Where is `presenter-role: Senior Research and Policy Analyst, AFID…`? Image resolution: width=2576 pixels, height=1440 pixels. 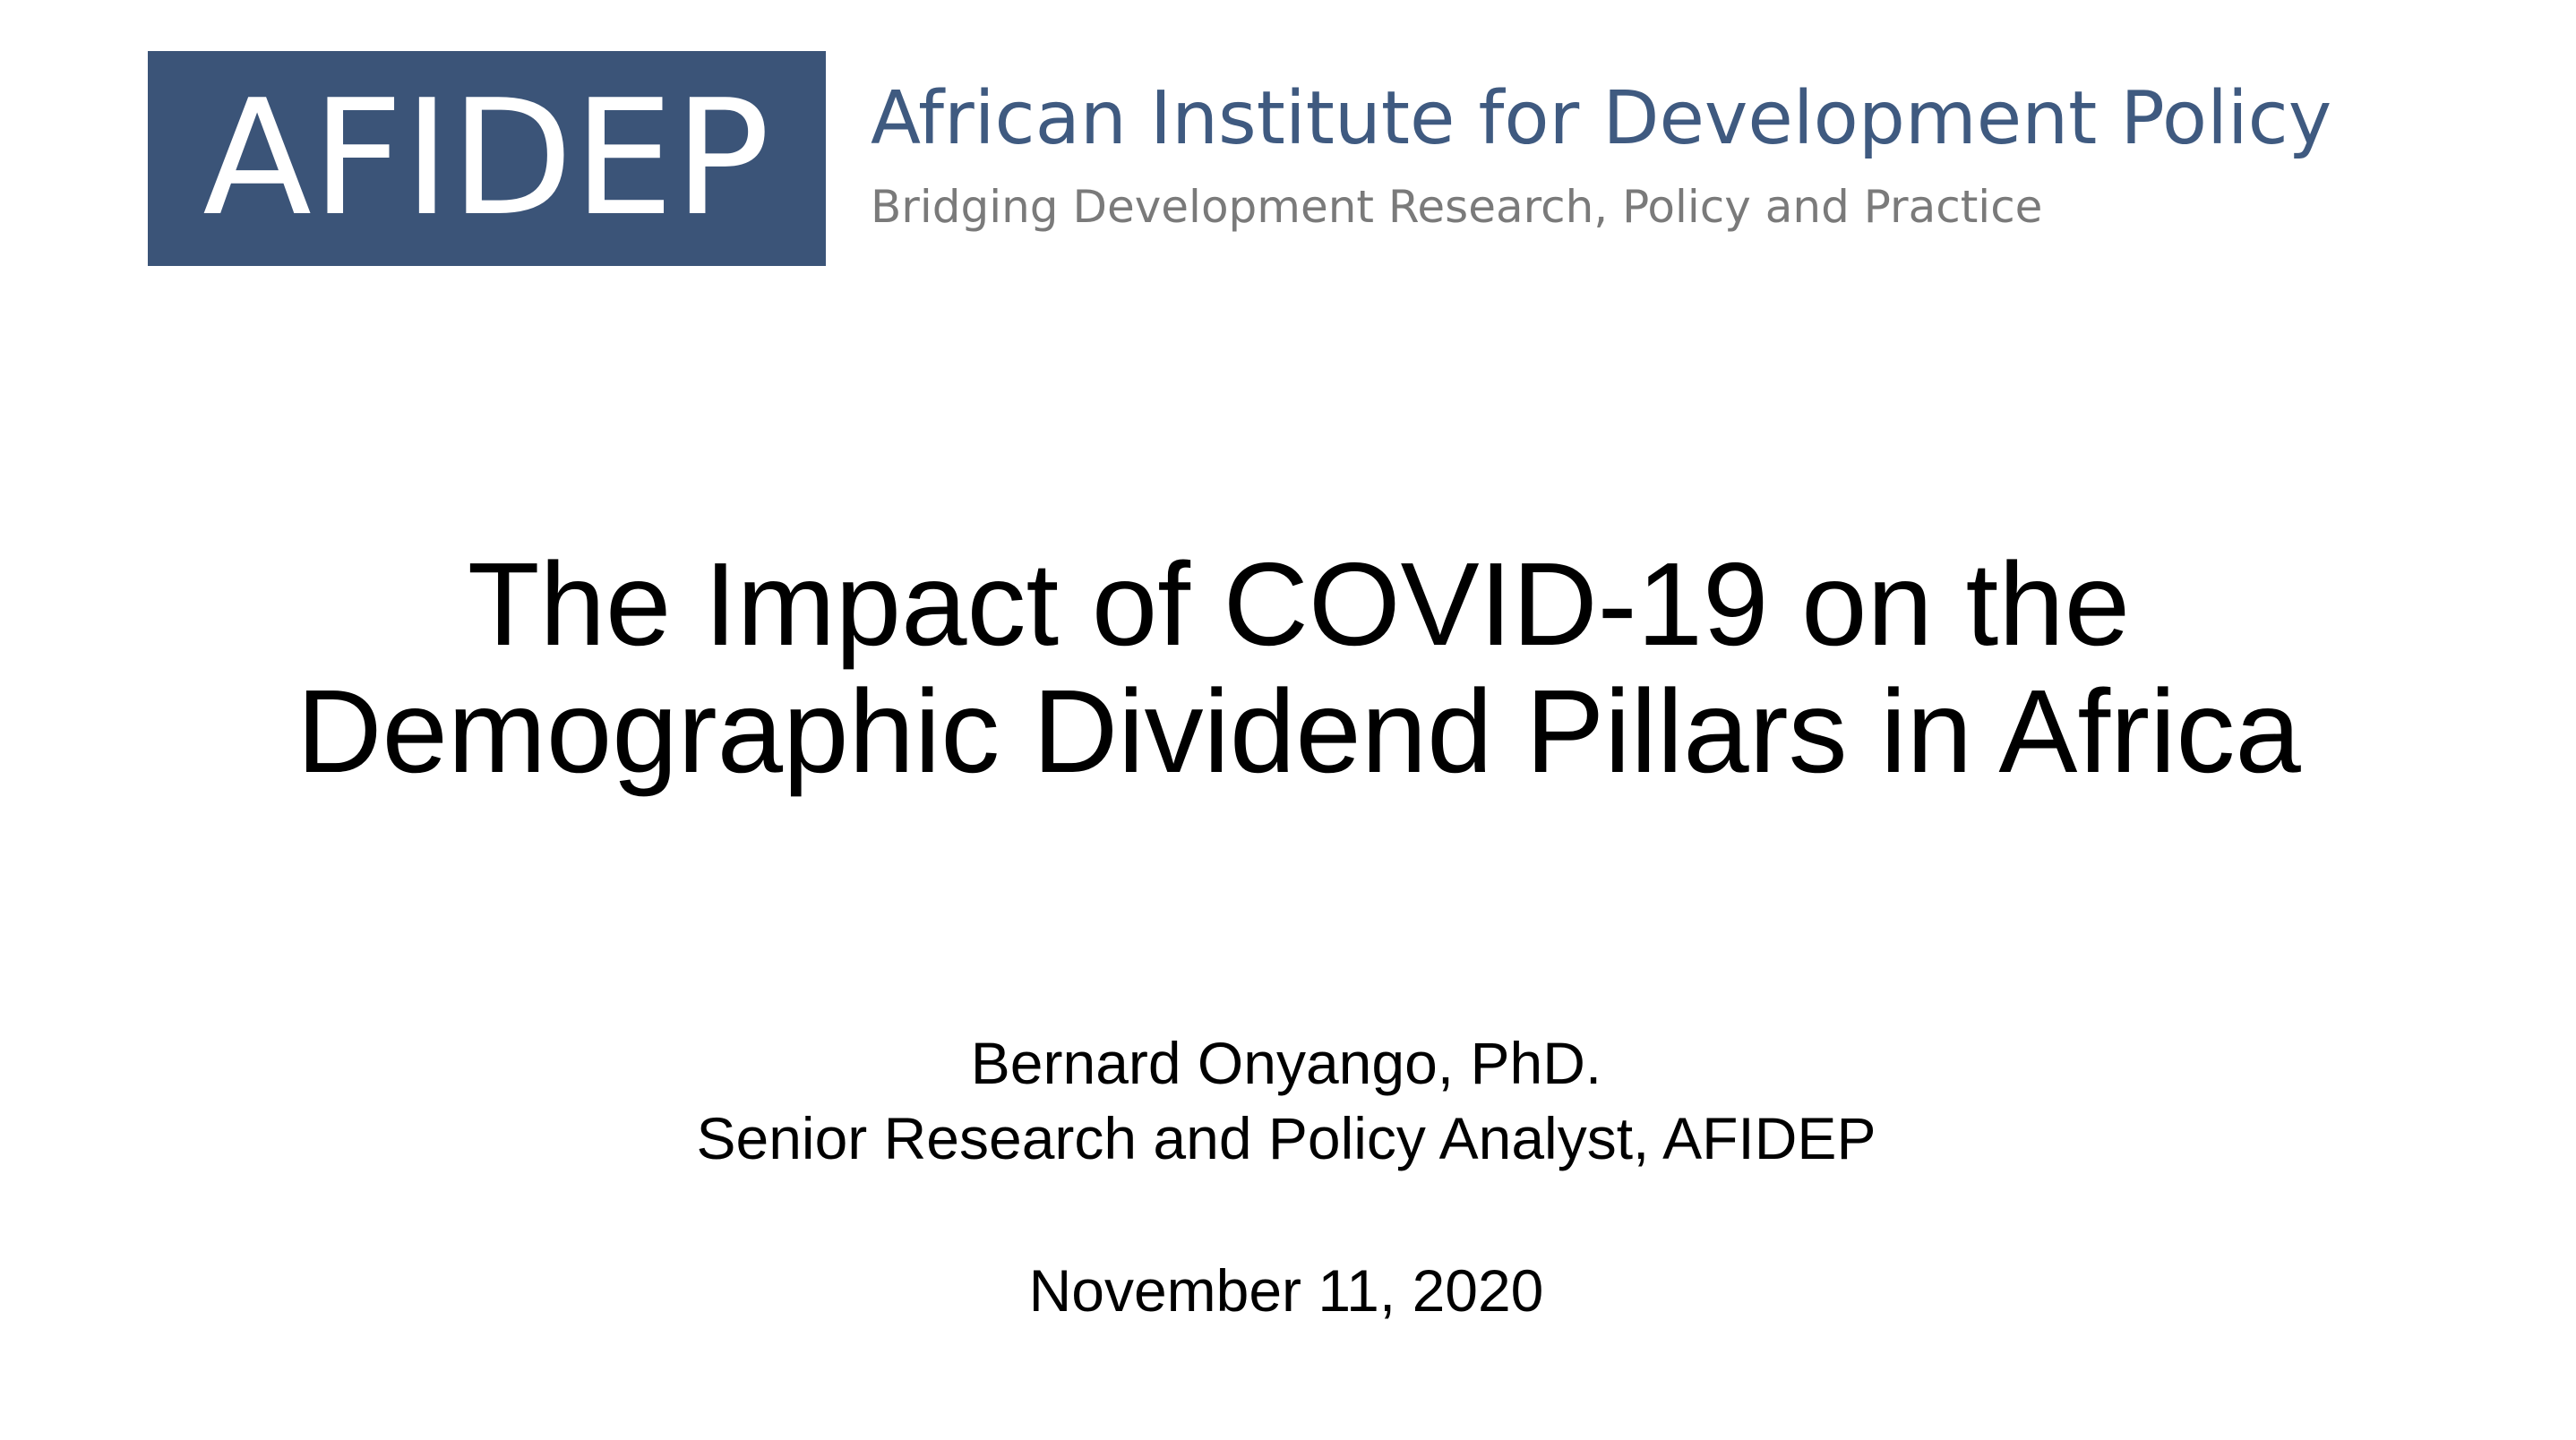 presenter-role: Senior Research and Policy Analyst, AFID… is located at coordinates (1286, 1138).